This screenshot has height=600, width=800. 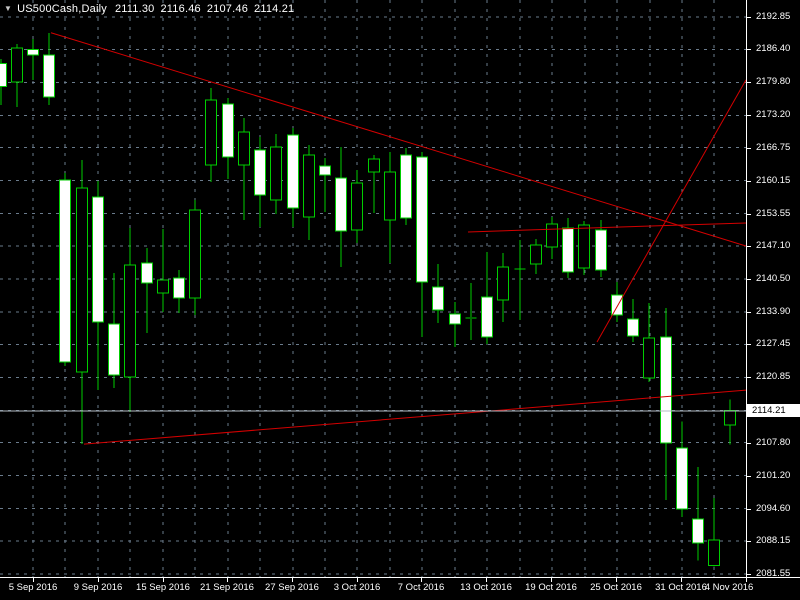 What do you see at coordinates (729, 587) in the screenshot?
I see `date-axis-label: 4 Nov 2016` at bounding box center [729, 587].